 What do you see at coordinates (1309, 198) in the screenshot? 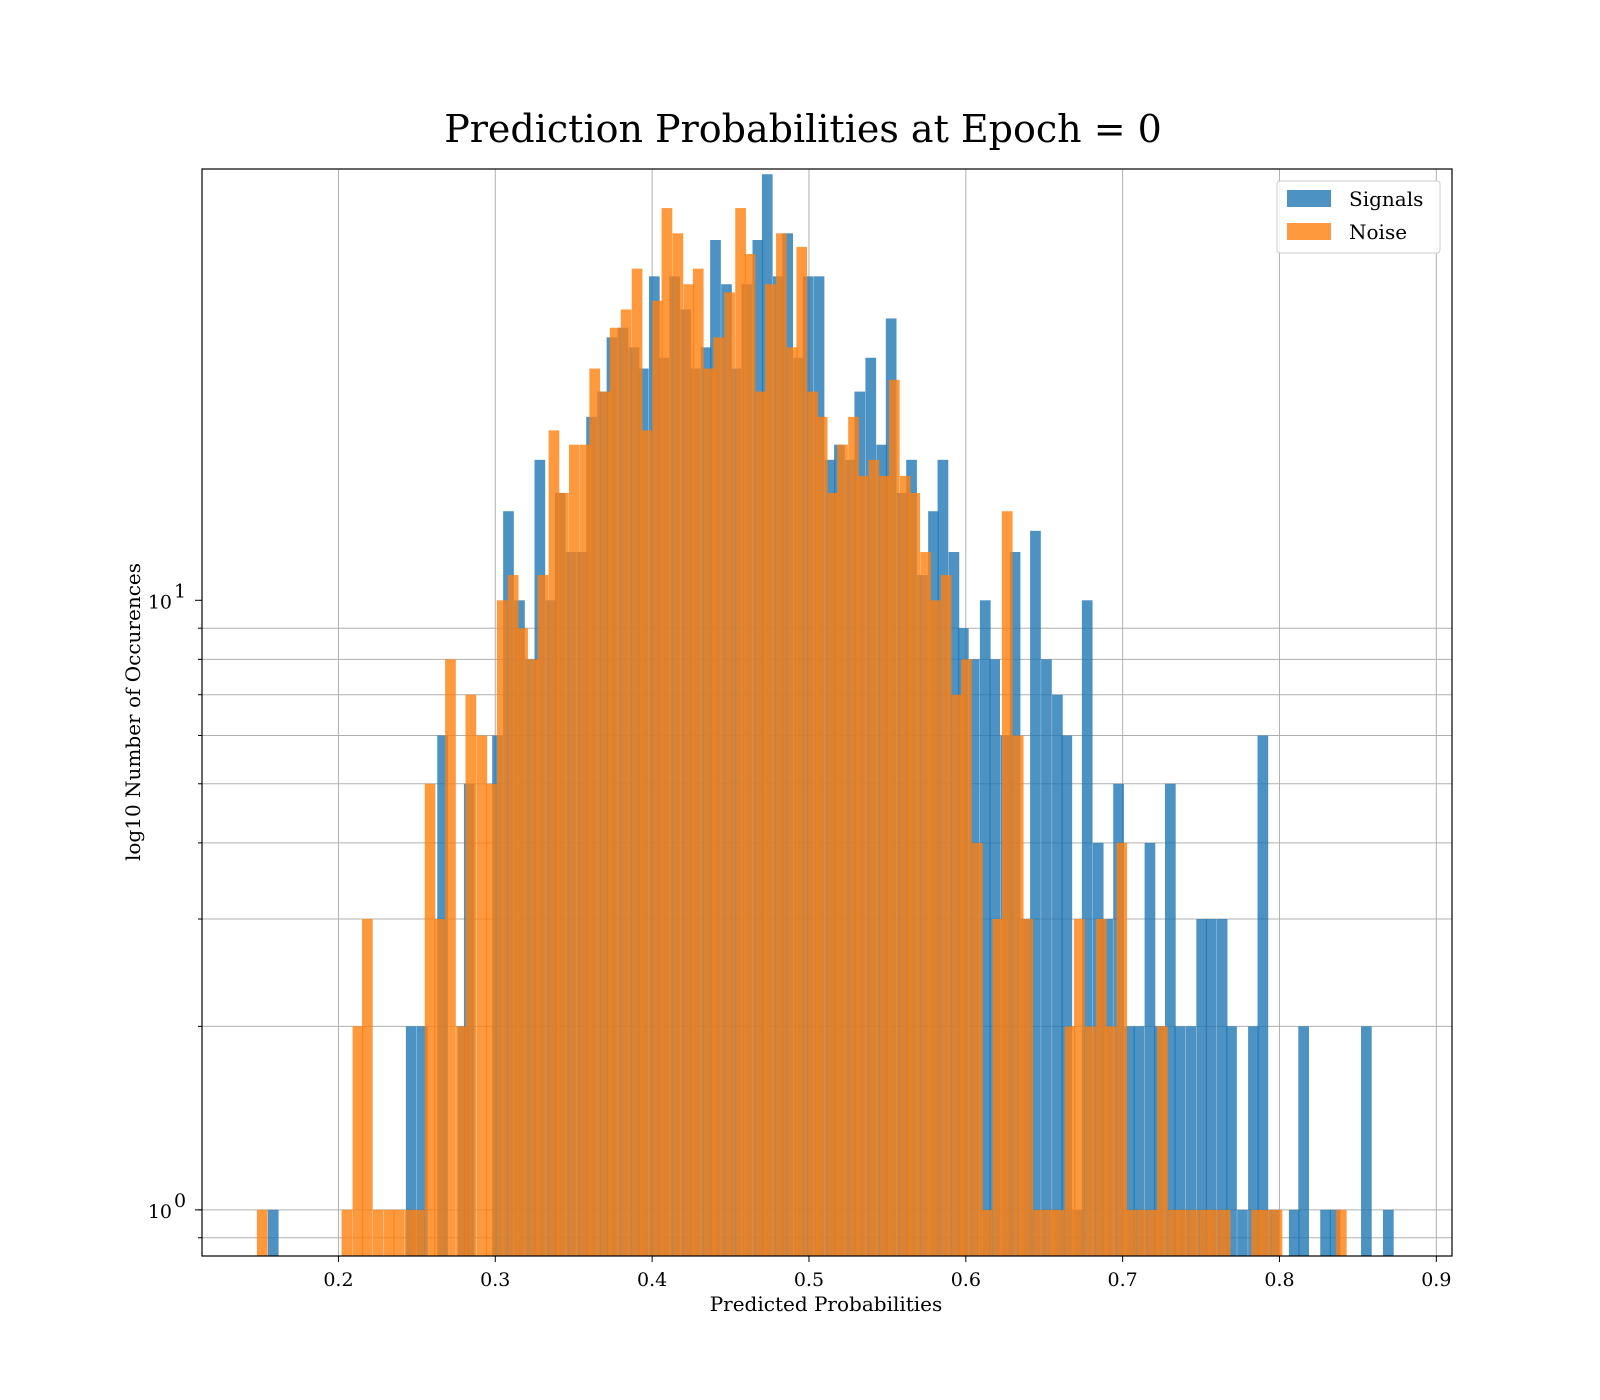
I see `legend-swatch-signals` at bounding box center [1309, 198].